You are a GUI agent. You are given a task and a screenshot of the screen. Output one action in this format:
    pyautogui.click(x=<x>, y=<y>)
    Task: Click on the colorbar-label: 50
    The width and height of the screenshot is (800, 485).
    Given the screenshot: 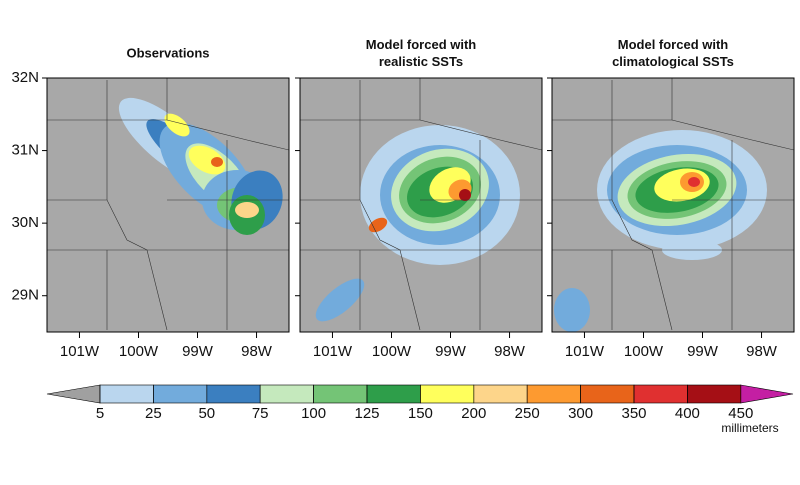 What is the action you would take?
    pyautogui.click(x=206, y=413)
    